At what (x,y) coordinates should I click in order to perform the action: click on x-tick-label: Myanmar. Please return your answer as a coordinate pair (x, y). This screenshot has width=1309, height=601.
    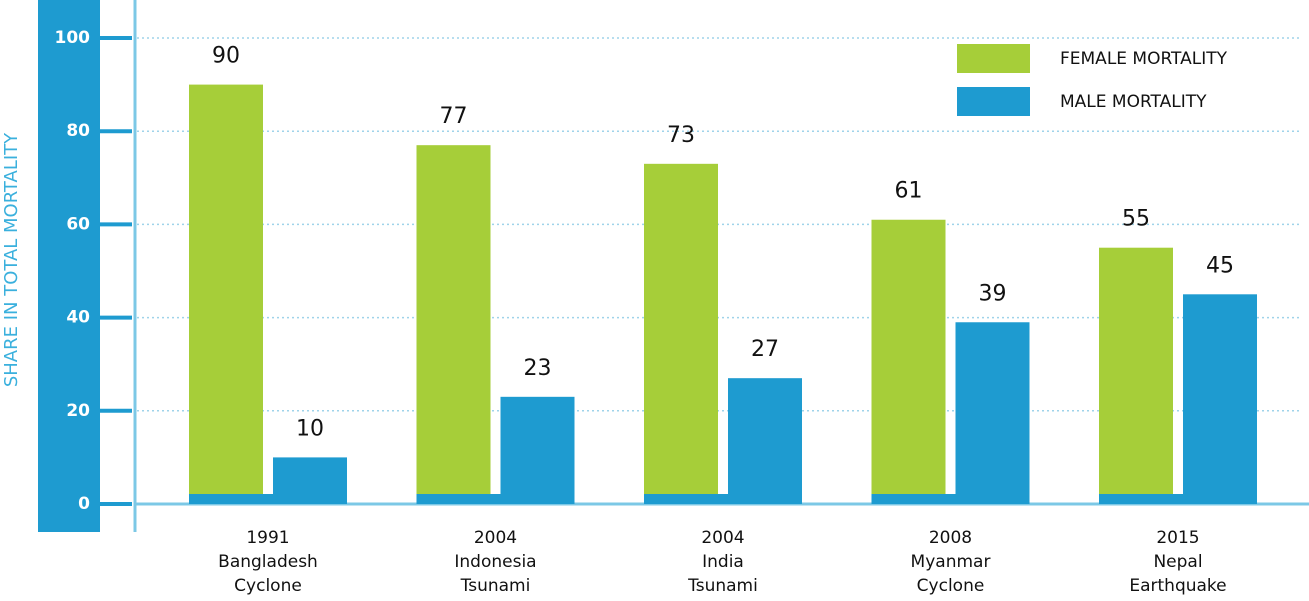
    Looking at the image, I should click on (951, 562).